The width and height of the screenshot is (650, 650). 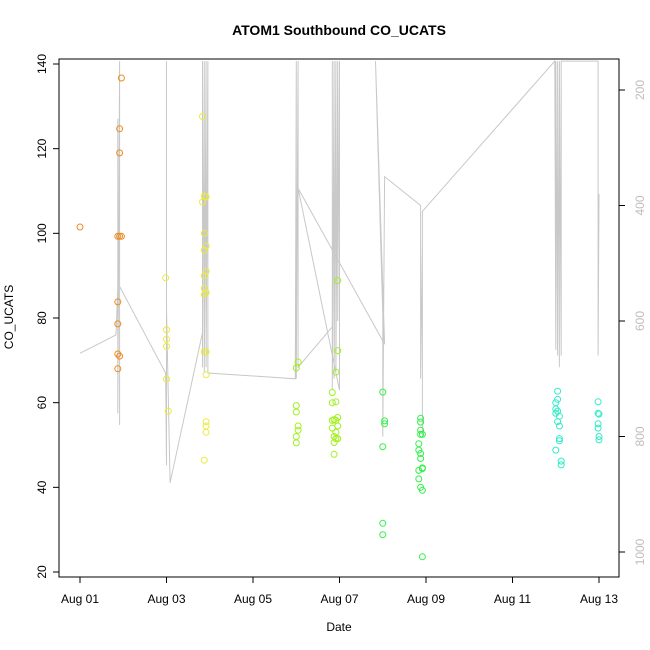 What do you see at coordinates (640, 321) in the screenshot?
I see `right-axis-tick-label: 600` at bounding box center [640, 321].